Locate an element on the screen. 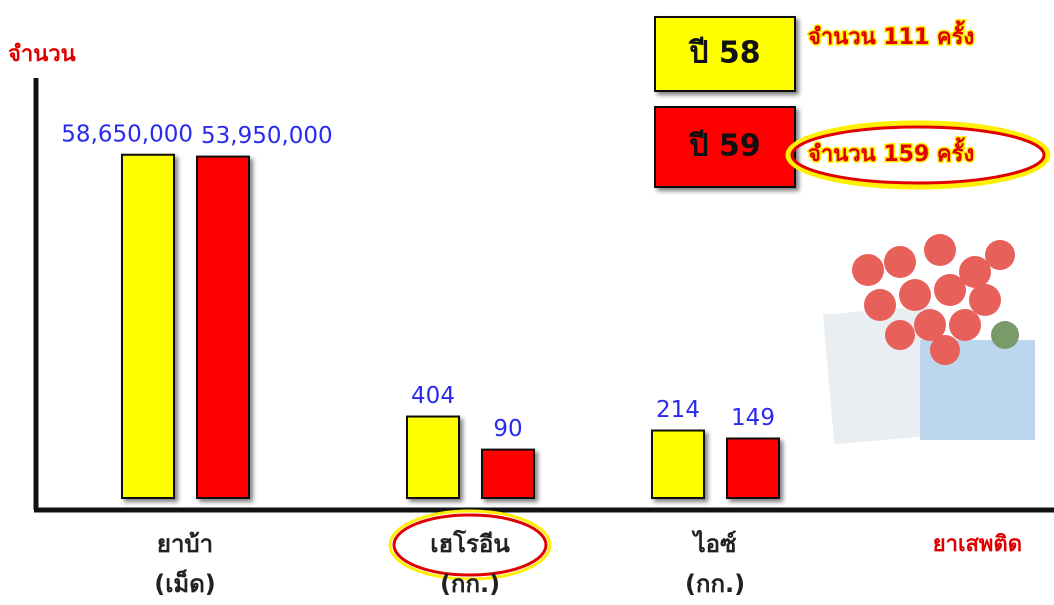 The width and height of the screenshot is (1054, 605). value-label: 53,950,000 is located at coordinates (267, 136).